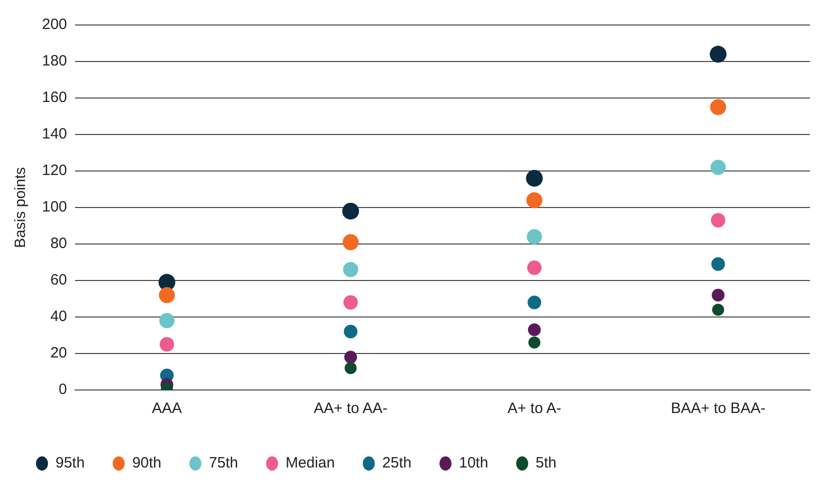  Describe the element at coordinates (473, 463) in the screenshot. I see `legend-label: 10th` at that location.